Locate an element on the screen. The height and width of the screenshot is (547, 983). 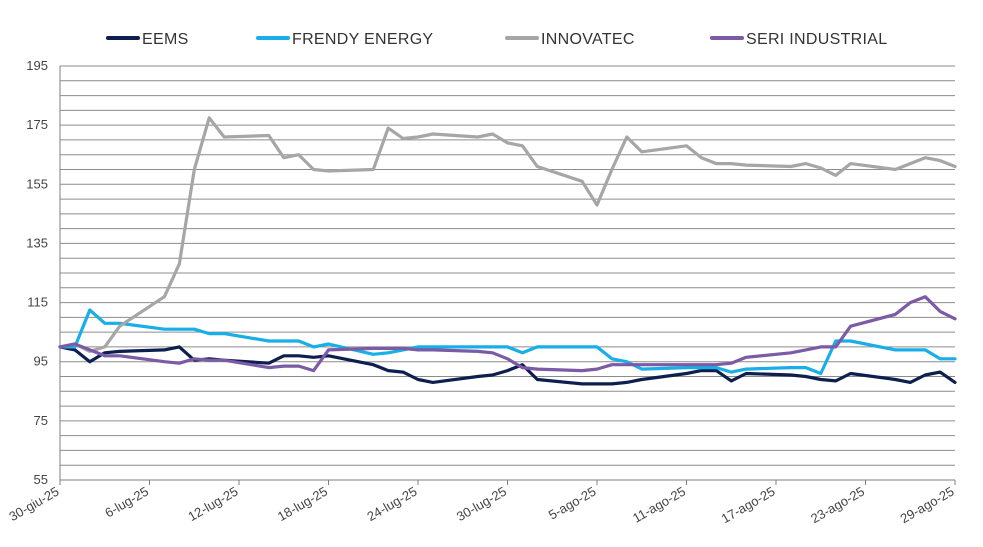
legend-label-innovatec: INNOVATEC is located at coordinates (588, 39).